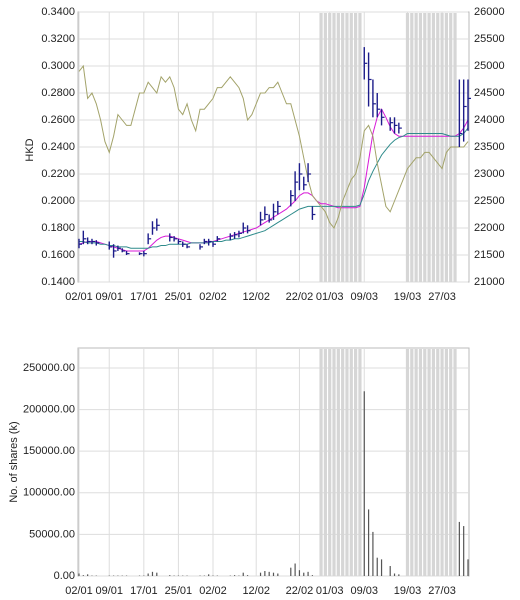 This screenshot has height=600, width=520. I want to click on y-tick-label: 0.1600, so click(58, 255).